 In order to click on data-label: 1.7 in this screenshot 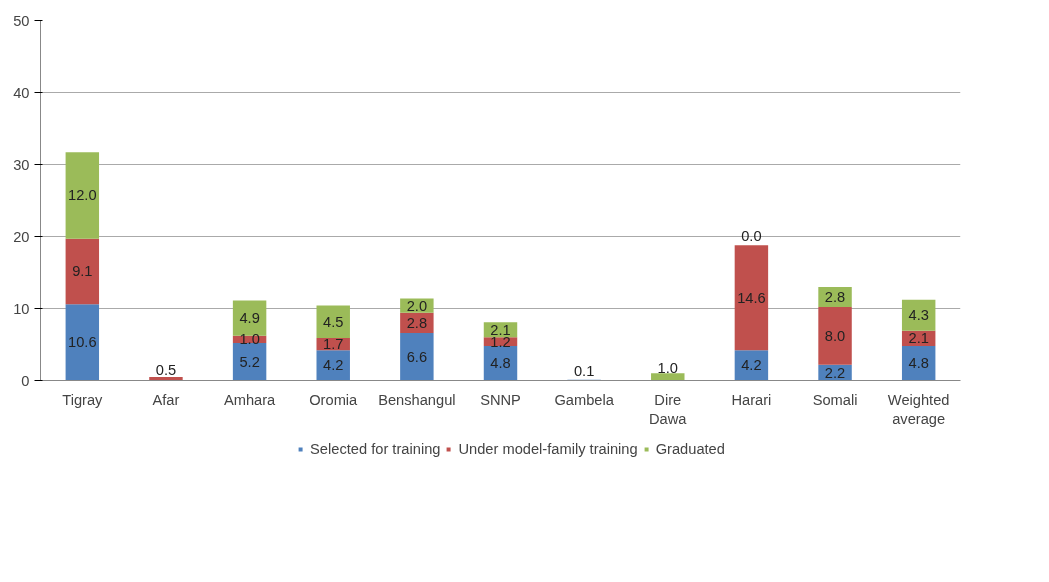, I will do `click(333, 344)`.